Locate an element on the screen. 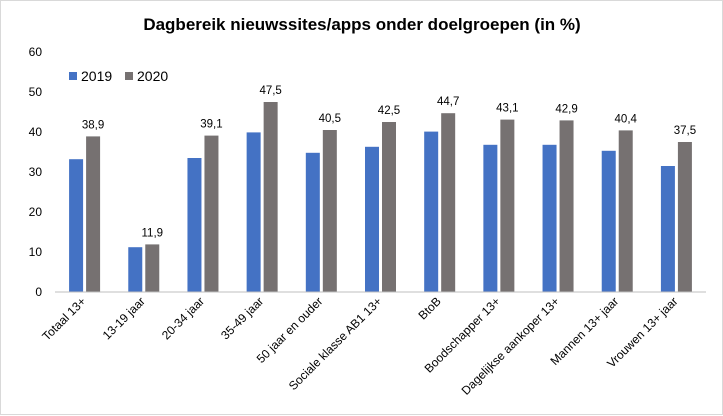  x-tick-label: BtoB is located at coordinates (430, 308).